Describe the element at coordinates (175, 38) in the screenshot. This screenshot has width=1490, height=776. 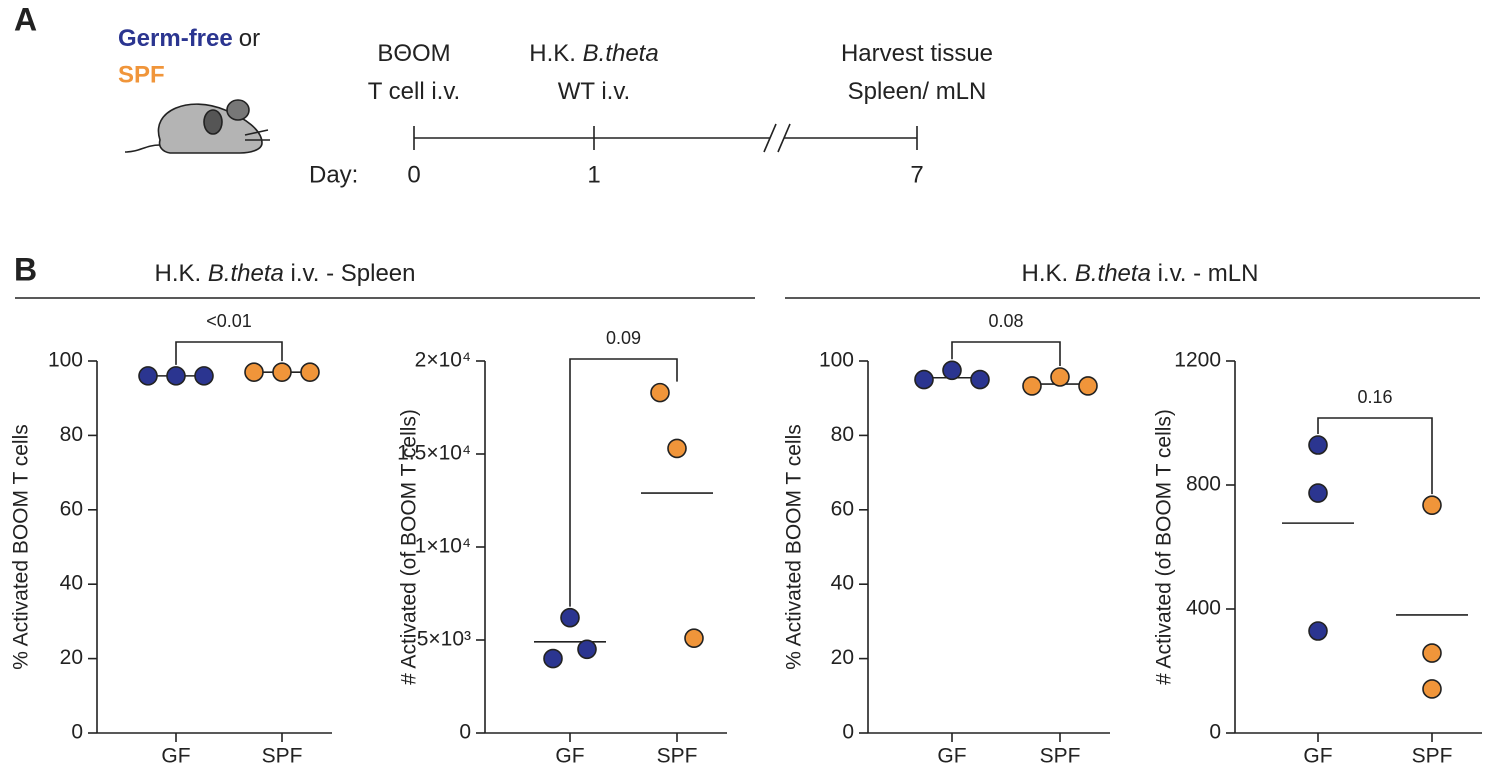
I see `legend-gf: Germ-free` at that location.